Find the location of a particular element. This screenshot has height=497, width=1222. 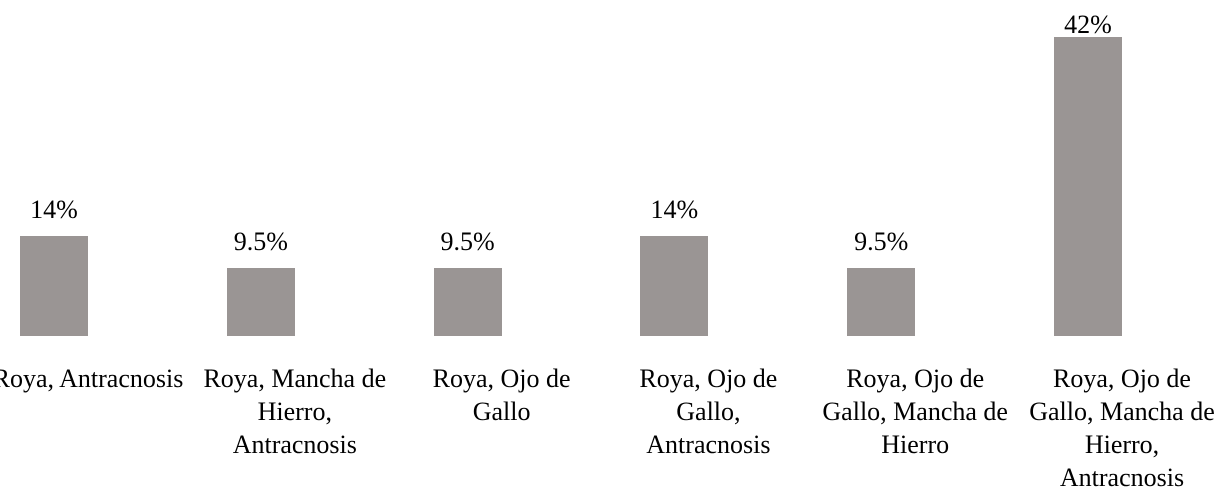

category-label: Roya, Mancha de Hierro, Antracnosis is located at coordinates (295, 411).